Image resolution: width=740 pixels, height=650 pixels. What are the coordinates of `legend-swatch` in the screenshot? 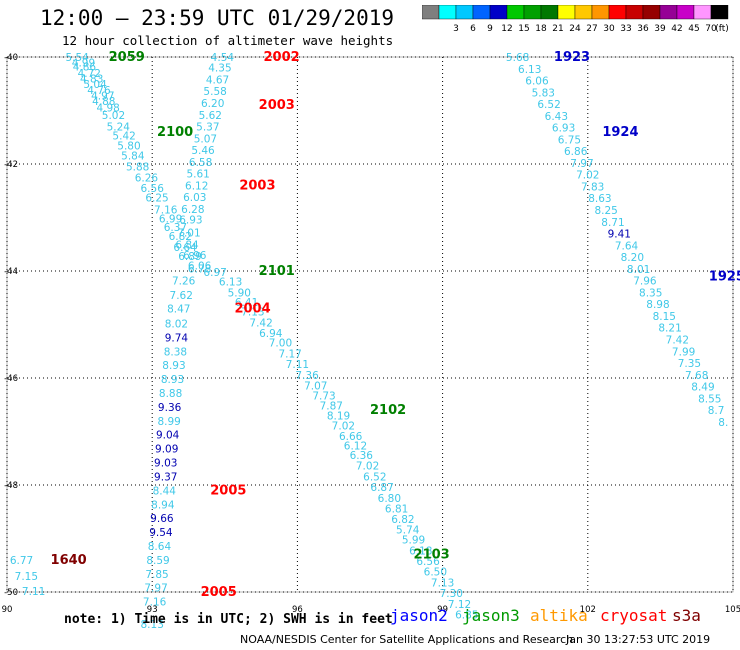 It's located at (719, 12).